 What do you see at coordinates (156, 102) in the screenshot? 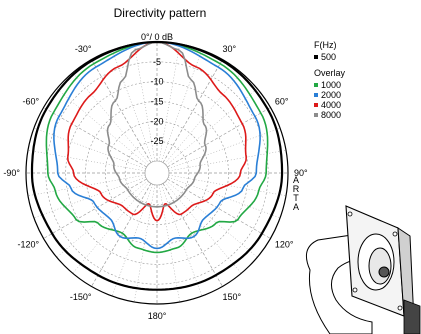
I see `radial-tick-label: -15` at bounding box center [156, 102].